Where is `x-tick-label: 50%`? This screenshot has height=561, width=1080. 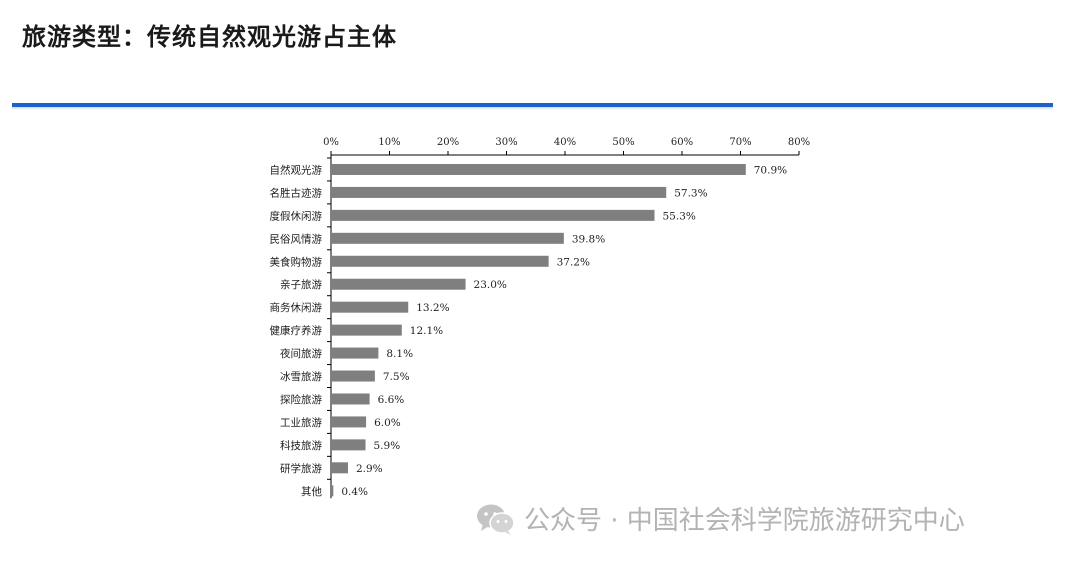 x-tick-label: 50% is located at coordinates (623, 142).